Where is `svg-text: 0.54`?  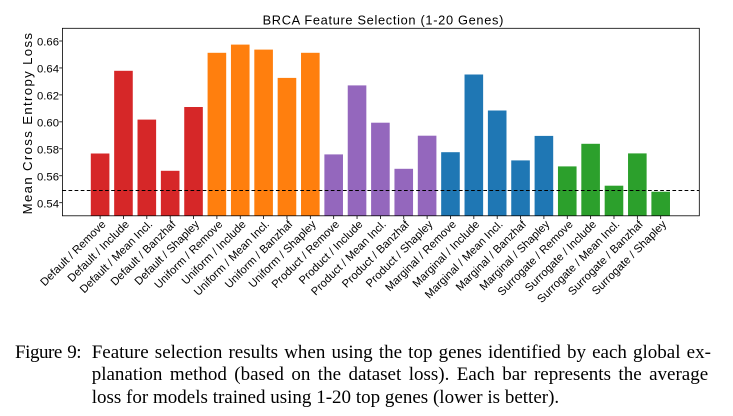
svg-text: 0.54 is located at coordinates (48, 204).